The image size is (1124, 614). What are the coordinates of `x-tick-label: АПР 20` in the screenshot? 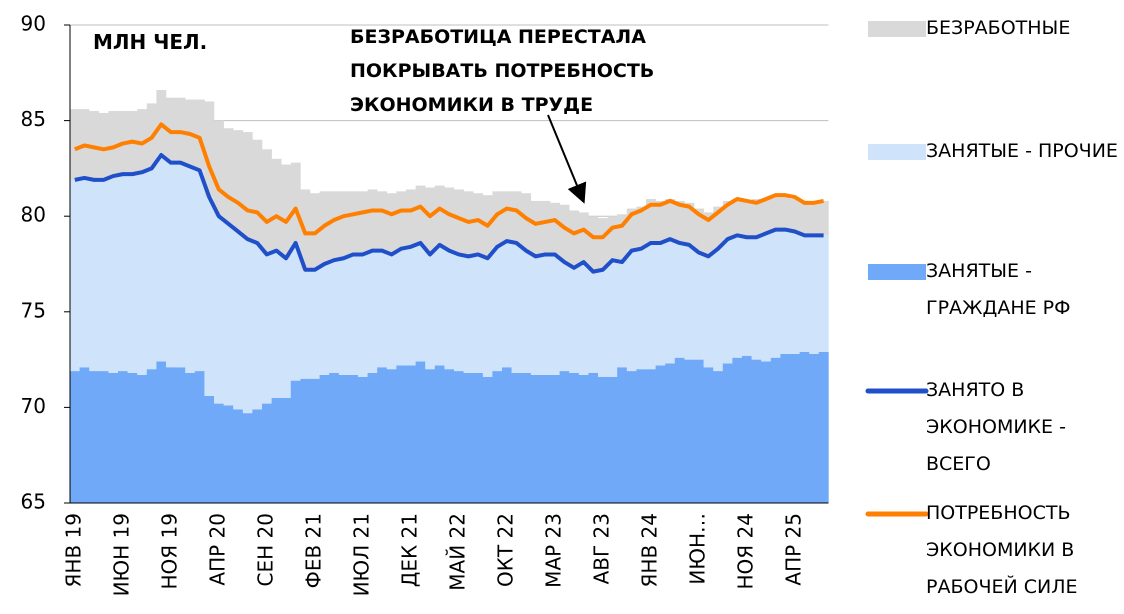 It's located at (217, 549).